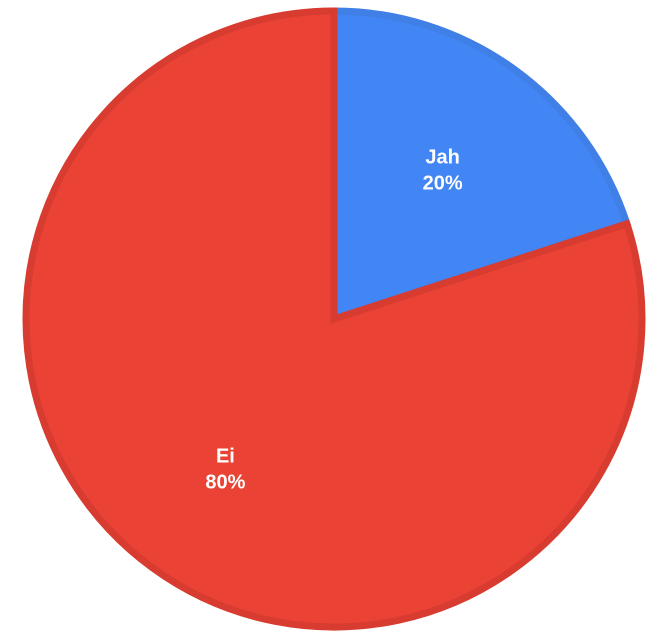  Describe the element at coordinates (442, 158) in the screenshot. I see `slice-label-jah: Jah` at that location.